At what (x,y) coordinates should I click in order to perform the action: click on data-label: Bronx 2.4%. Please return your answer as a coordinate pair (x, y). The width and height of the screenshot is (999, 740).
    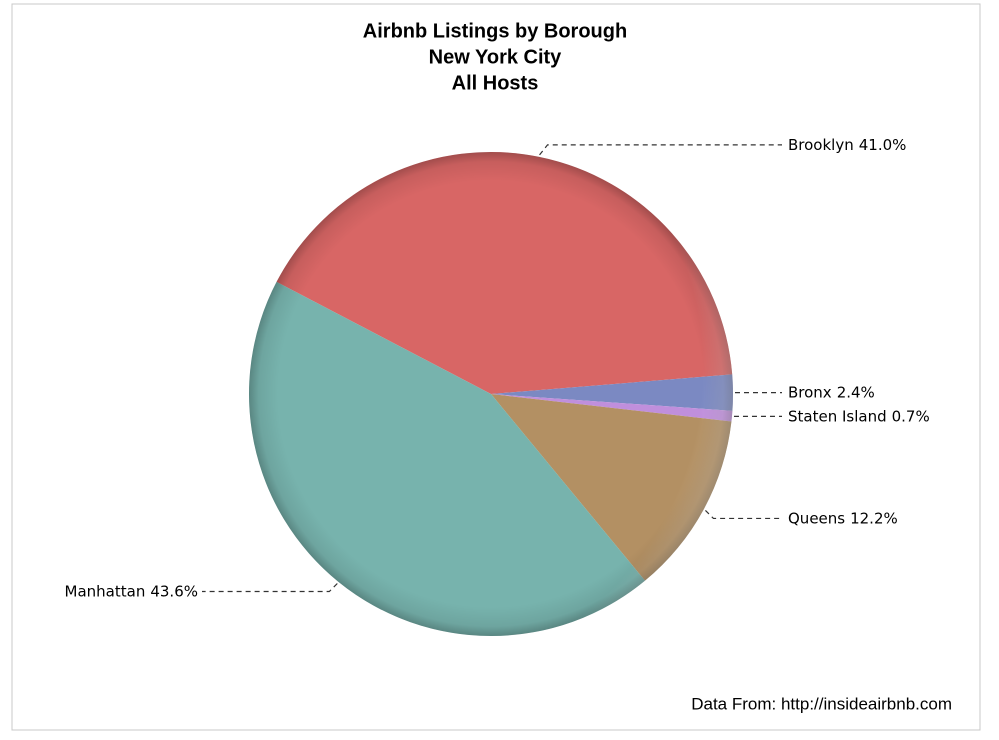
    Looking at the image, I should click on (831, 392).